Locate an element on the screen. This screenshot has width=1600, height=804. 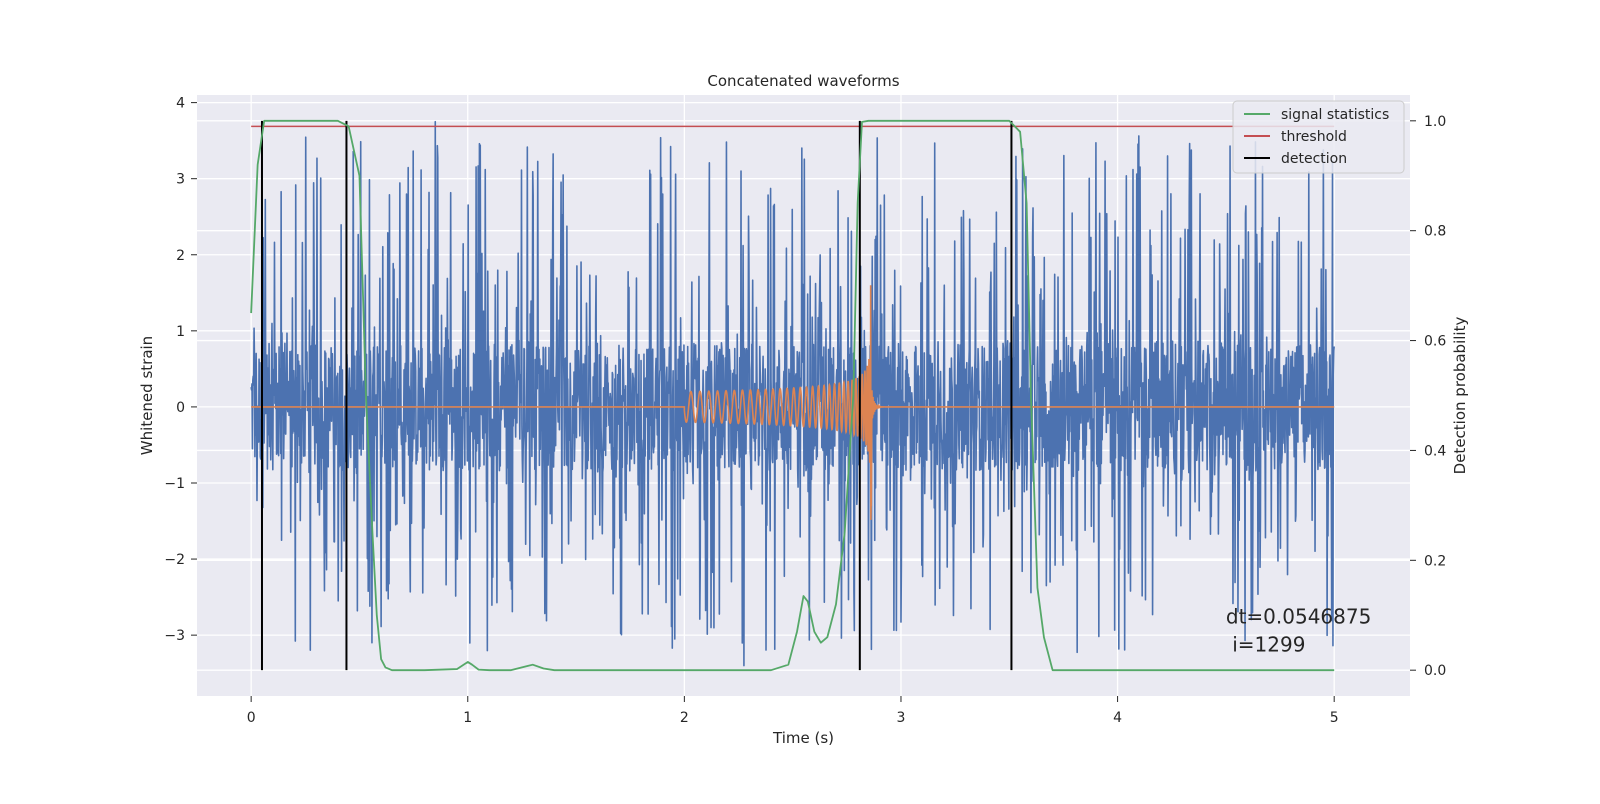
chart-title: Concatenated waveforms is located at coordinates (803, 81).